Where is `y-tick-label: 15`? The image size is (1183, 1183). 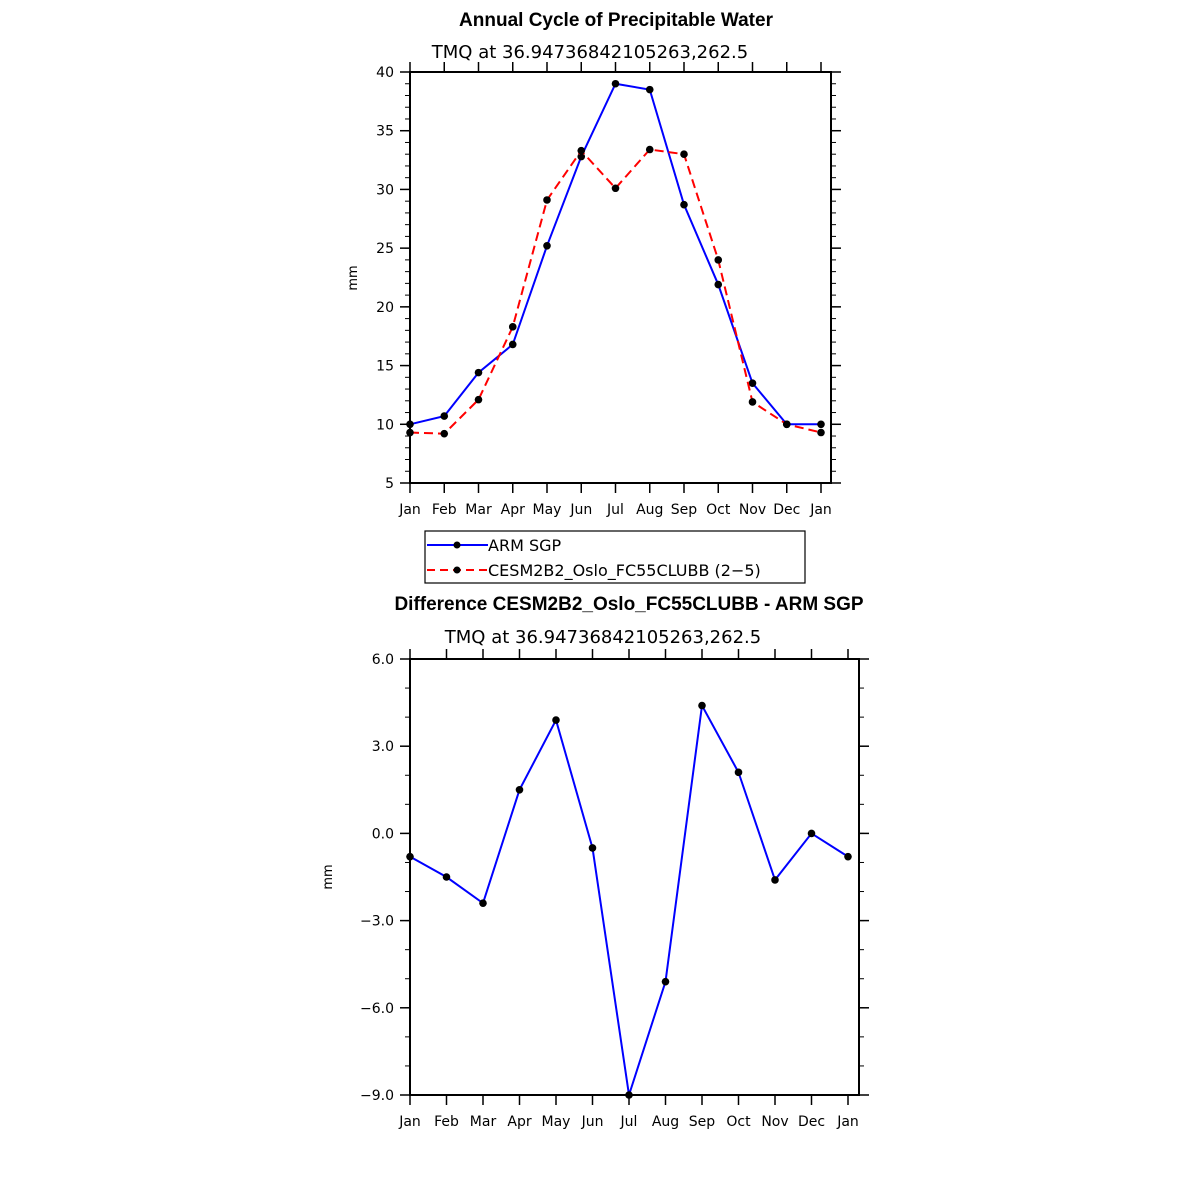 y-tick-label: 15 is located at coordinates (385, 367).